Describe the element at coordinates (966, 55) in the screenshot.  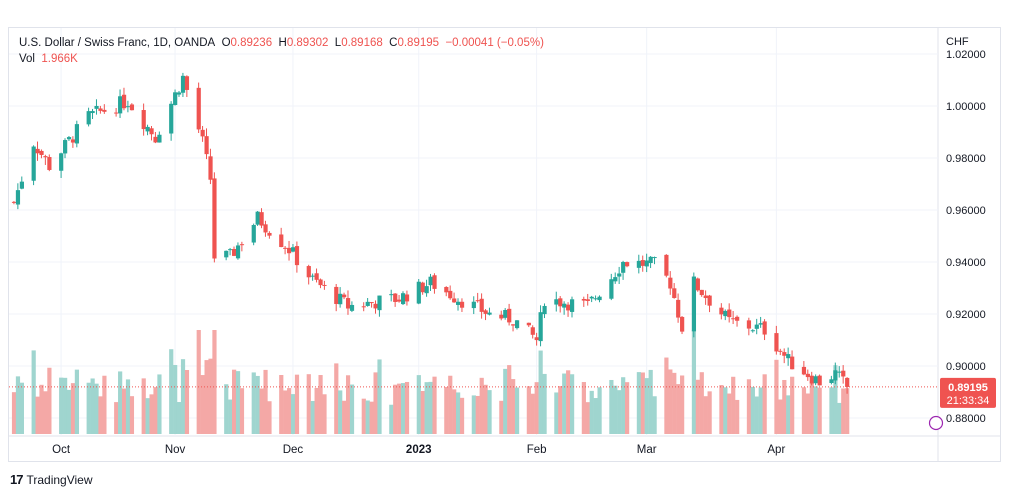
I see `y-tick-label: 1.02000` at that location.